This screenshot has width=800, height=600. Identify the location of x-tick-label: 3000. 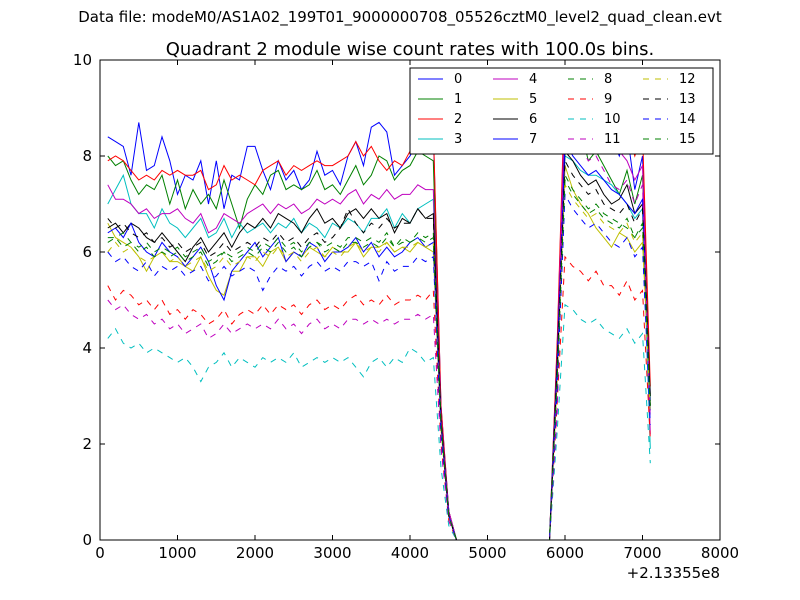
(332, 553).